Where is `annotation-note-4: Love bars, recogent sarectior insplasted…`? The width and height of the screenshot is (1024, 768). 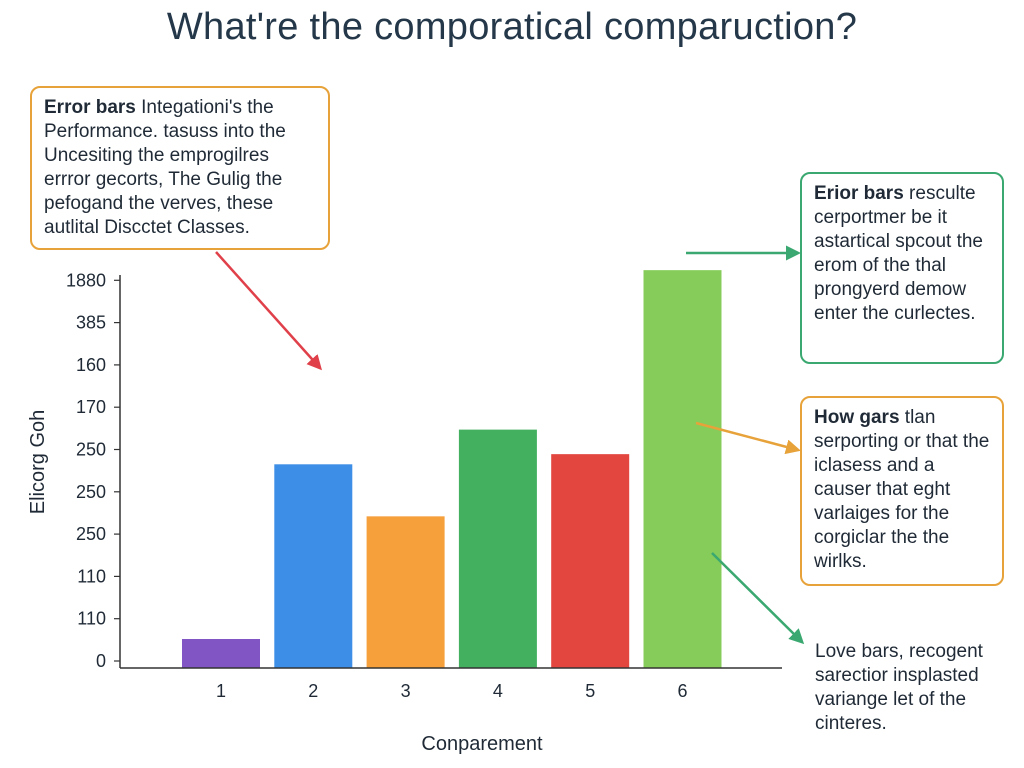
annotation-note-4: Love bars, recogent sarectior insplasted… is located at coordinates (917, 688).